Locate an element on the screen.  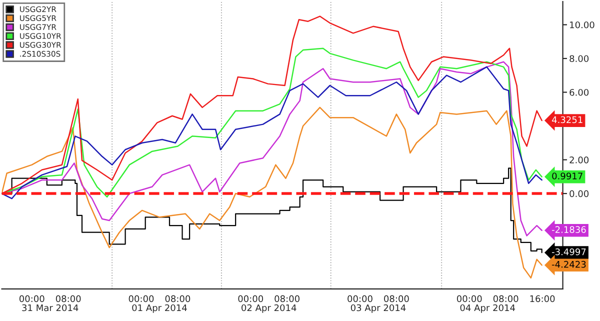
y-tick-label: 0.00 is located at coordinates (579, 194).